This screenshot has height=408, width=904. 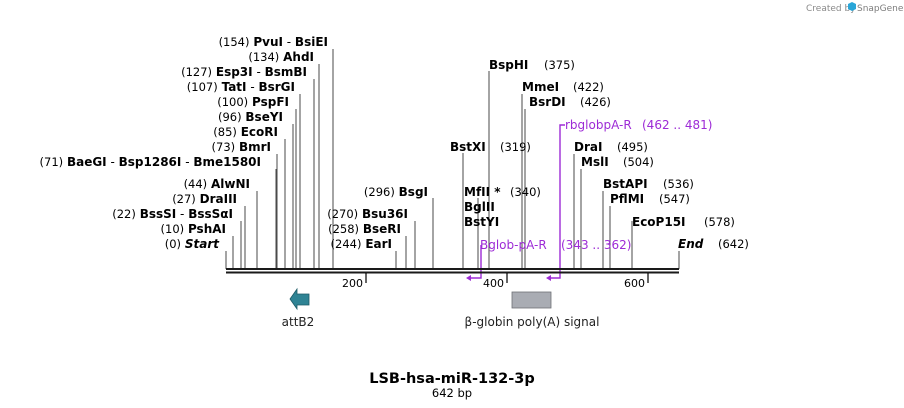 I want to click on attb2-label: attB2, so click(x=298, y=322).